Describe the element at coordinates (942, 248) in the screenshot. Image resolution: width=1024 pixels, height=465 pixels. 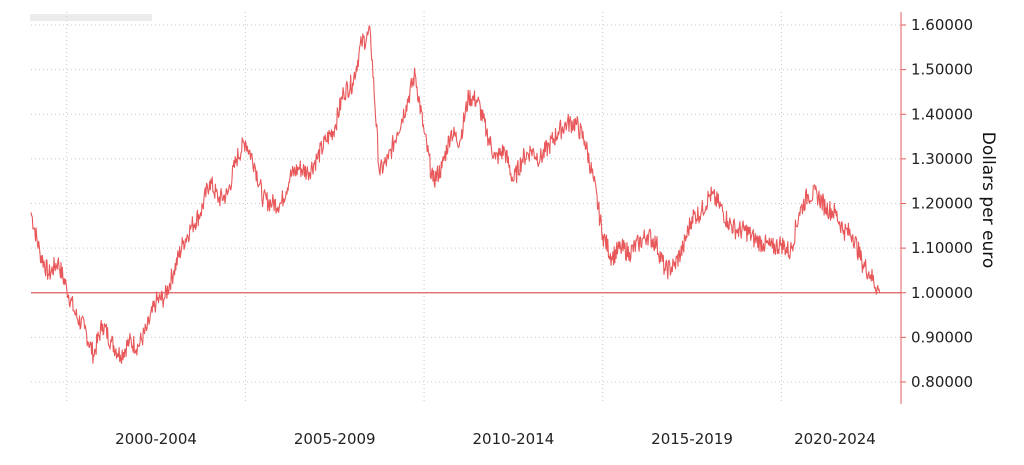
I see `y-tick-label: 1.10000` at that location.